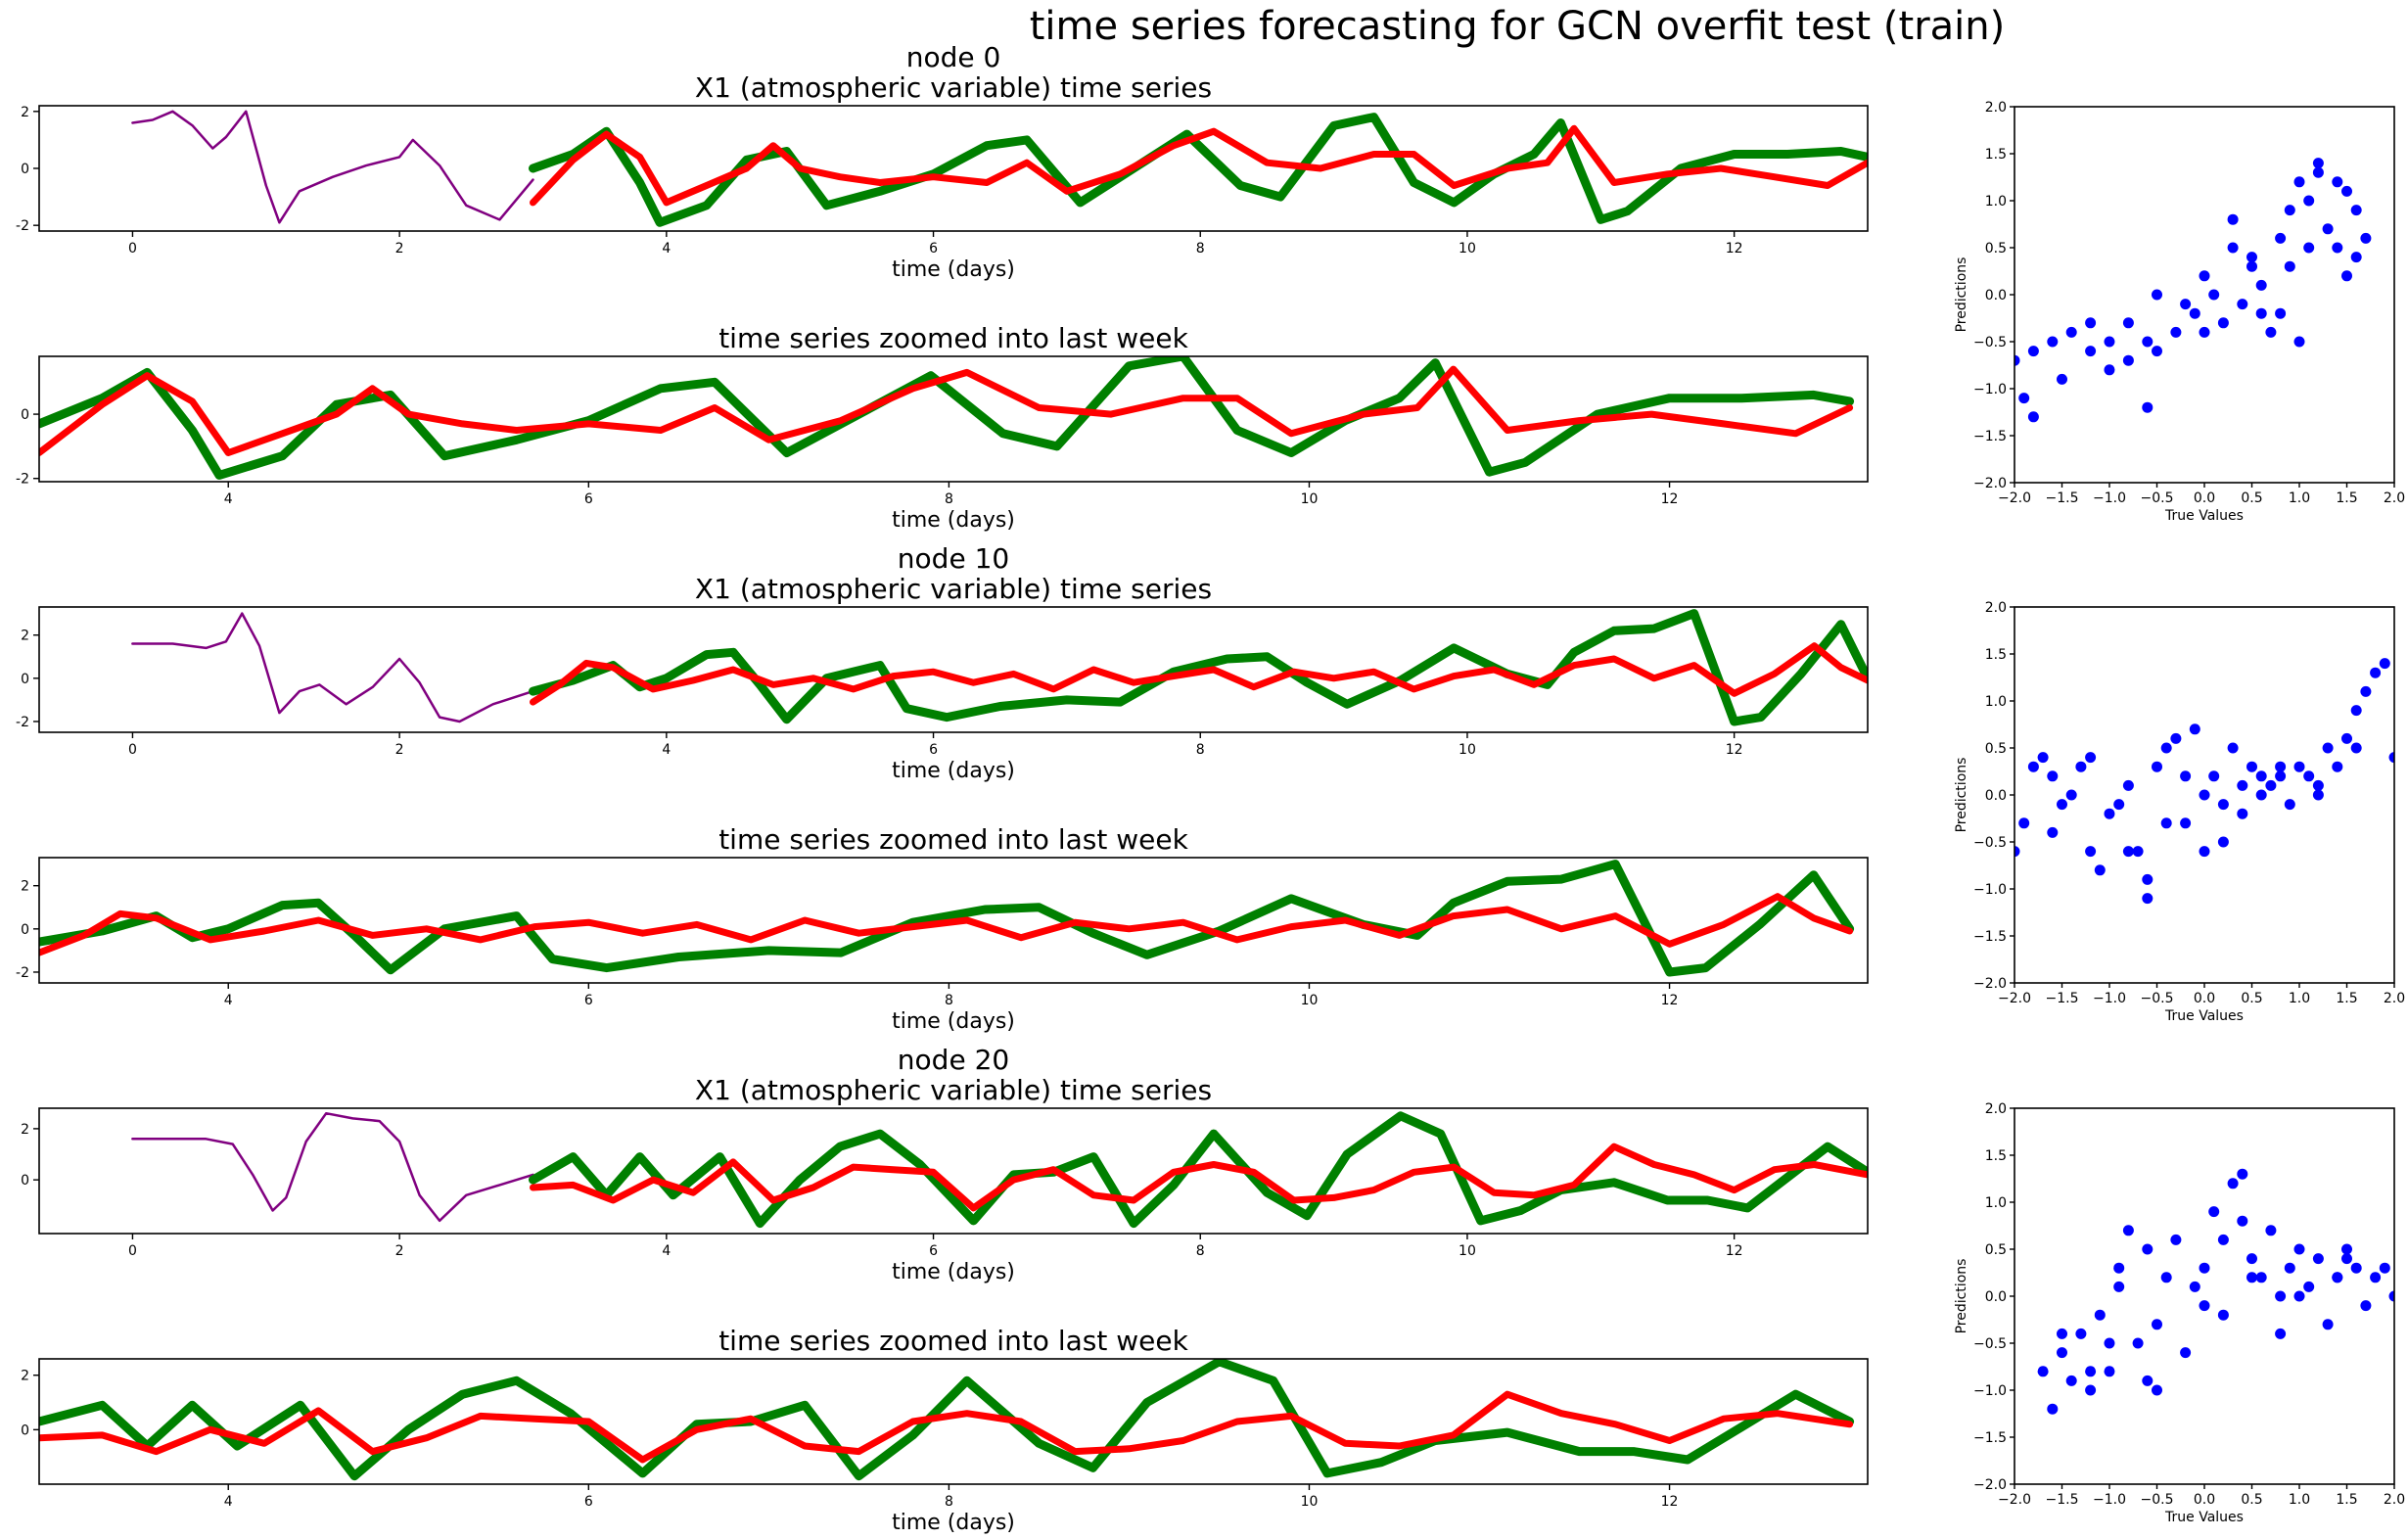 The width and height of the screenshot is (2408, 1539). What do you see at coordinates (1734, 750) in the screenshot?
I see `x-tick-label: 12` at bounding box center [1734, 750].